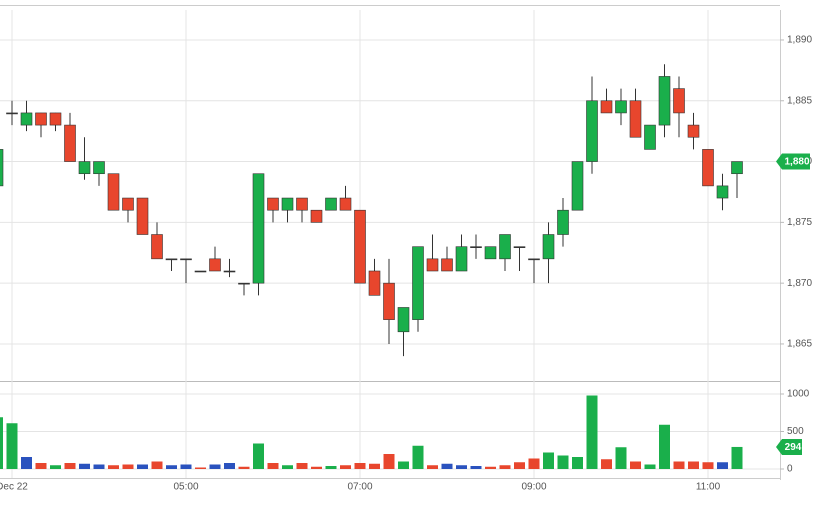 This screenshot has height=507, width=829. I want to click on y-tick-label: 1,885, so click(799, 100).